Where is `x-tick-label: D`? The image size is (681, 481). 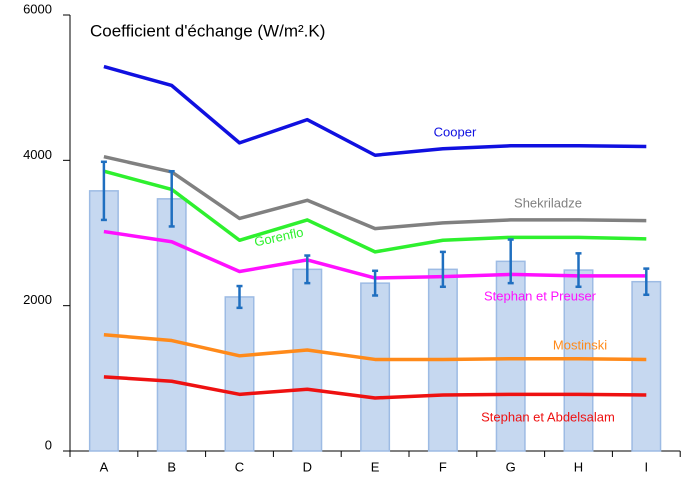 x-tick-label: D is located at coordinates (307, 466).